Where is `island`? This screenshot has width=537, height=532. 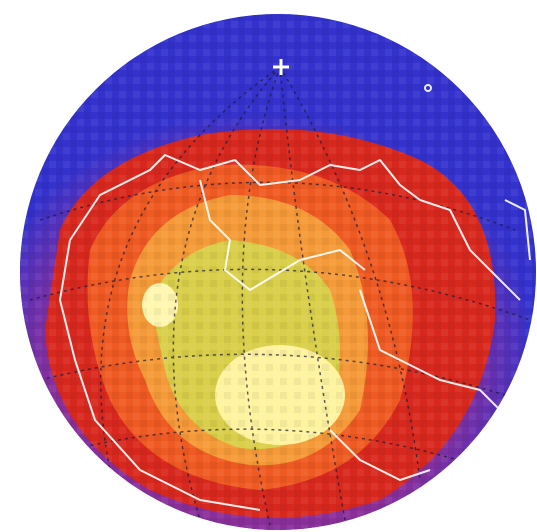
island is located at coordinates (428, 88).